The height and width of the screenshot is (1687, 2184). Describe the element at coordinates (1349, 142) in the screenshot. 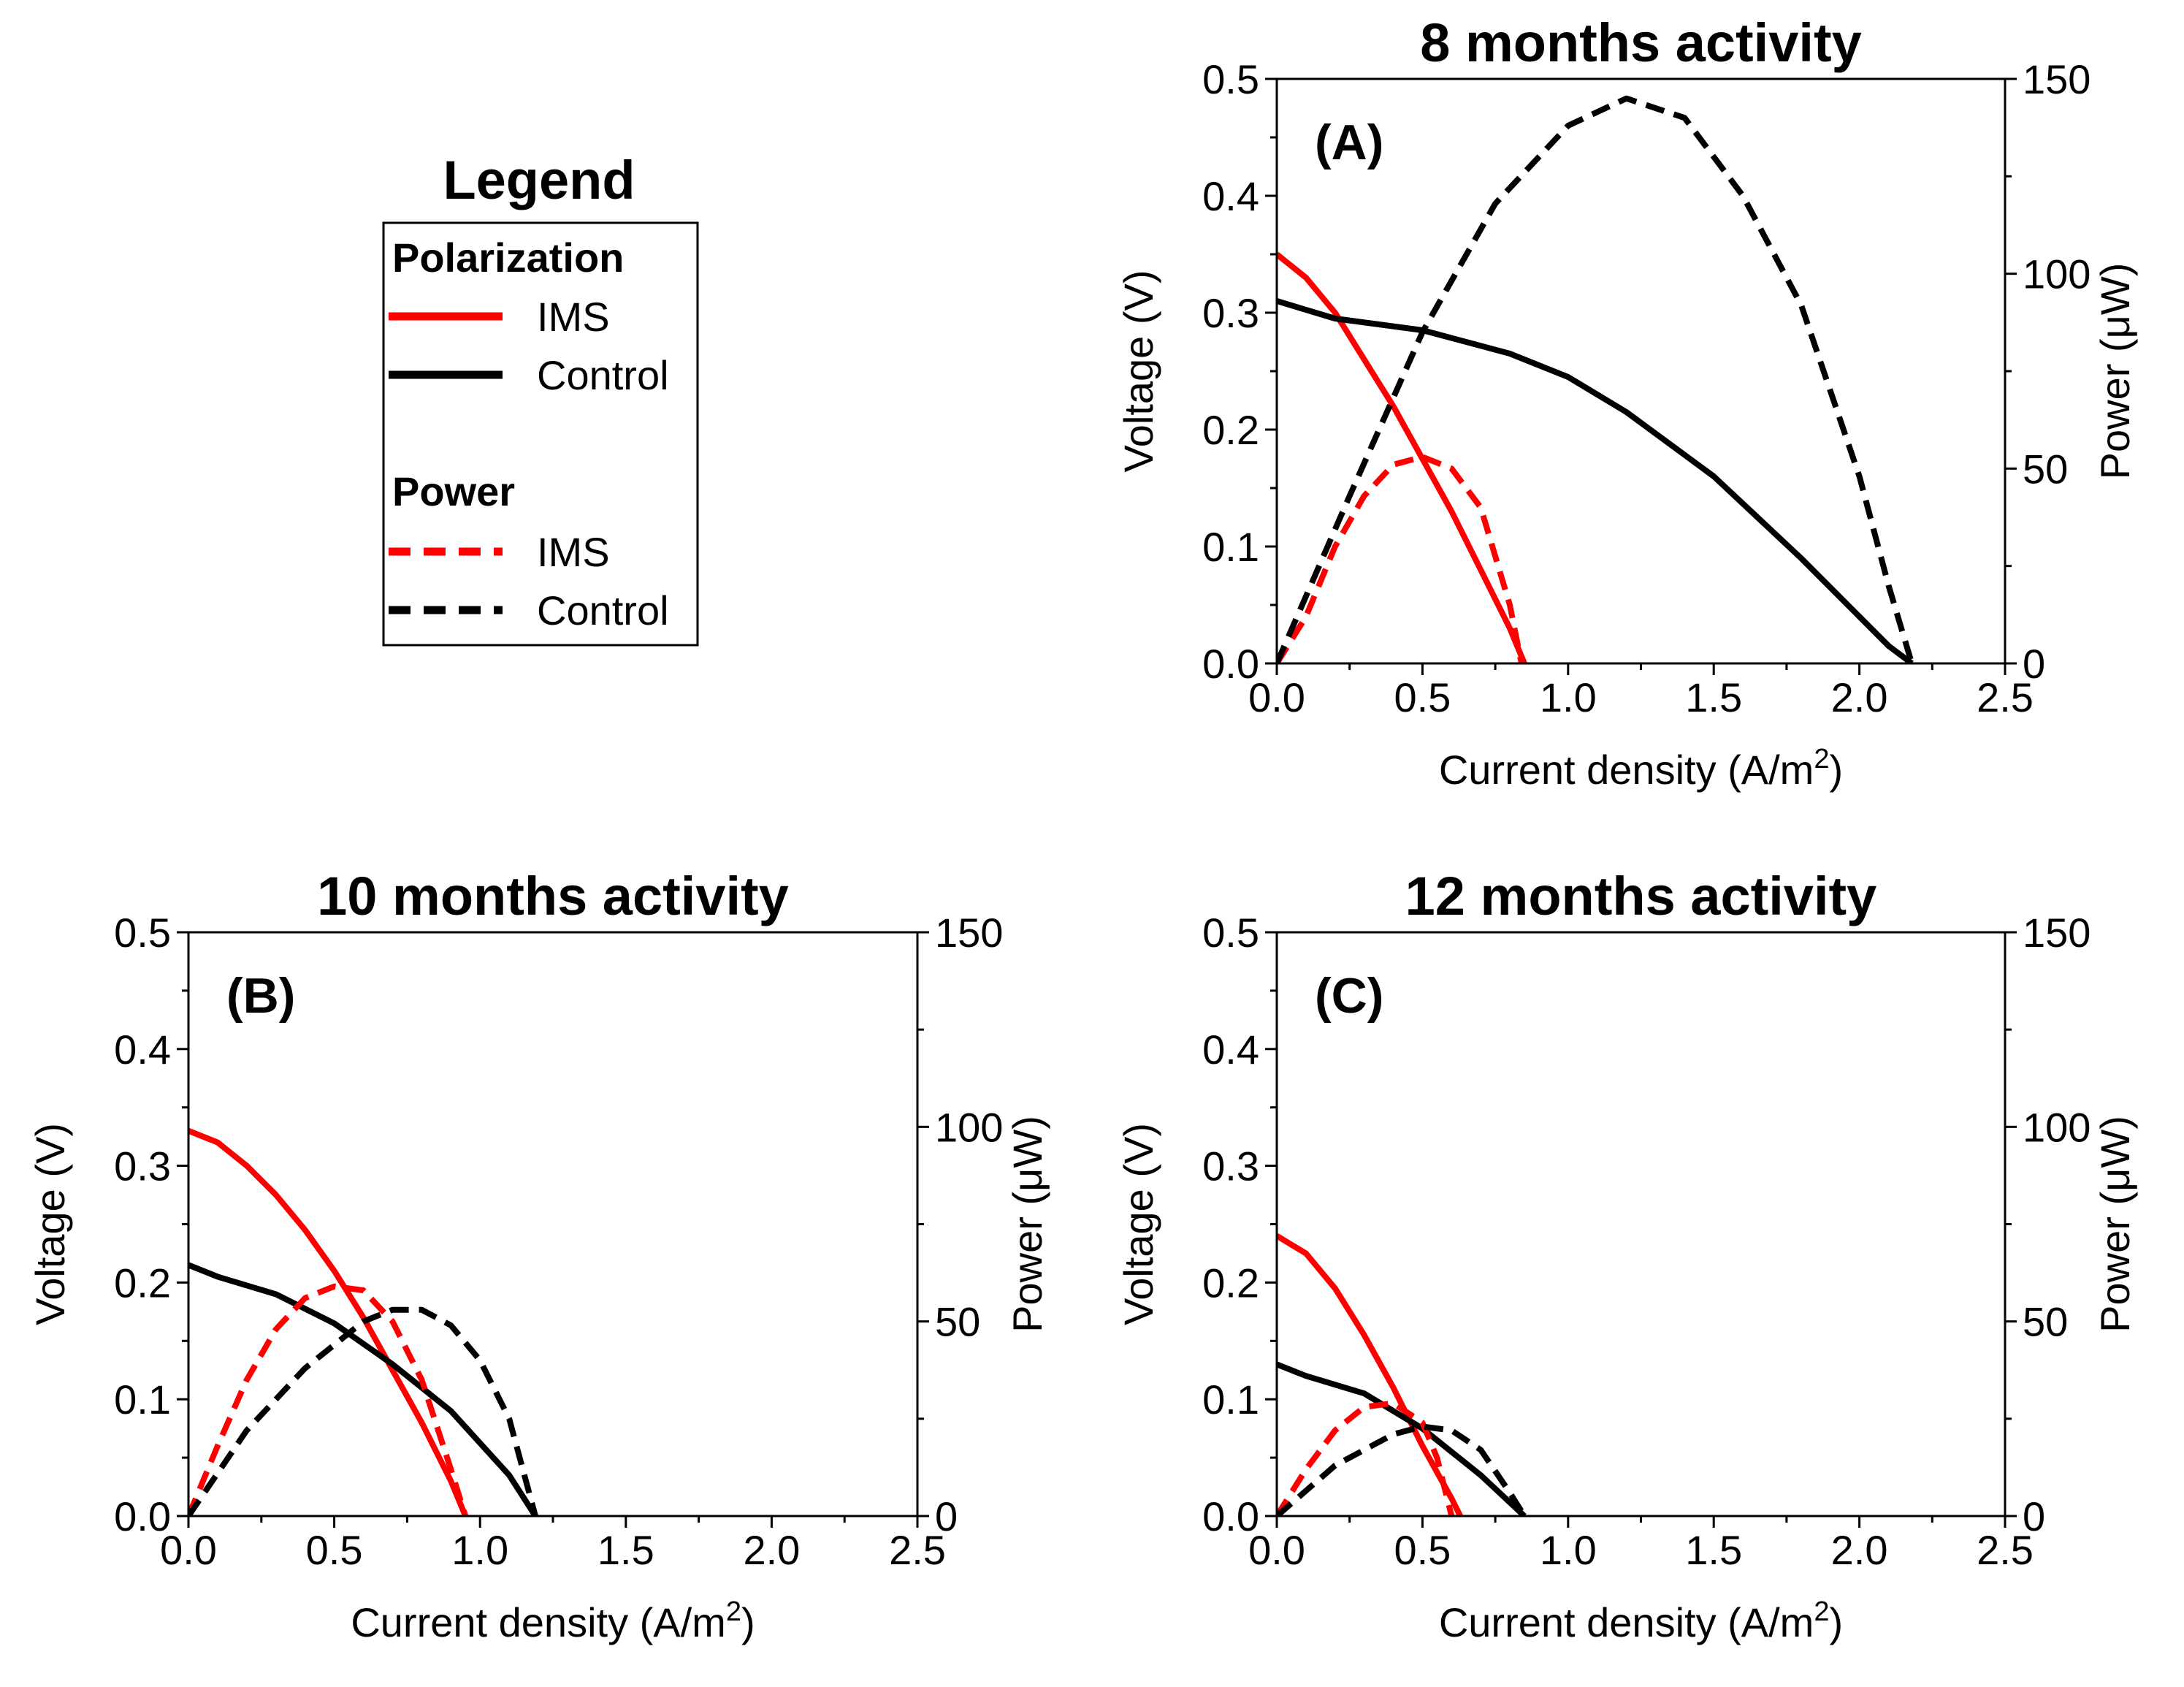

I see `panel-label: (A)` at that location.